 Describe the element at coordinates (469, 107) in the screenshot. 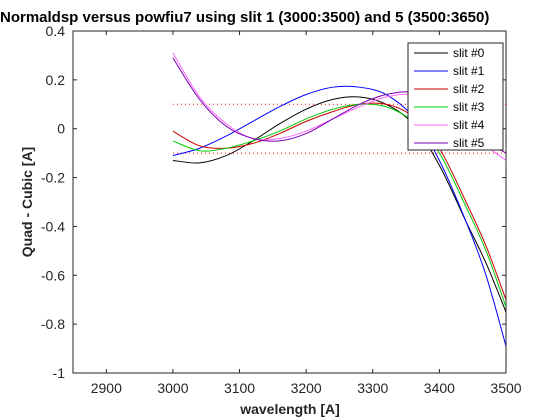

I see `legend-label: slit #3` at that location.